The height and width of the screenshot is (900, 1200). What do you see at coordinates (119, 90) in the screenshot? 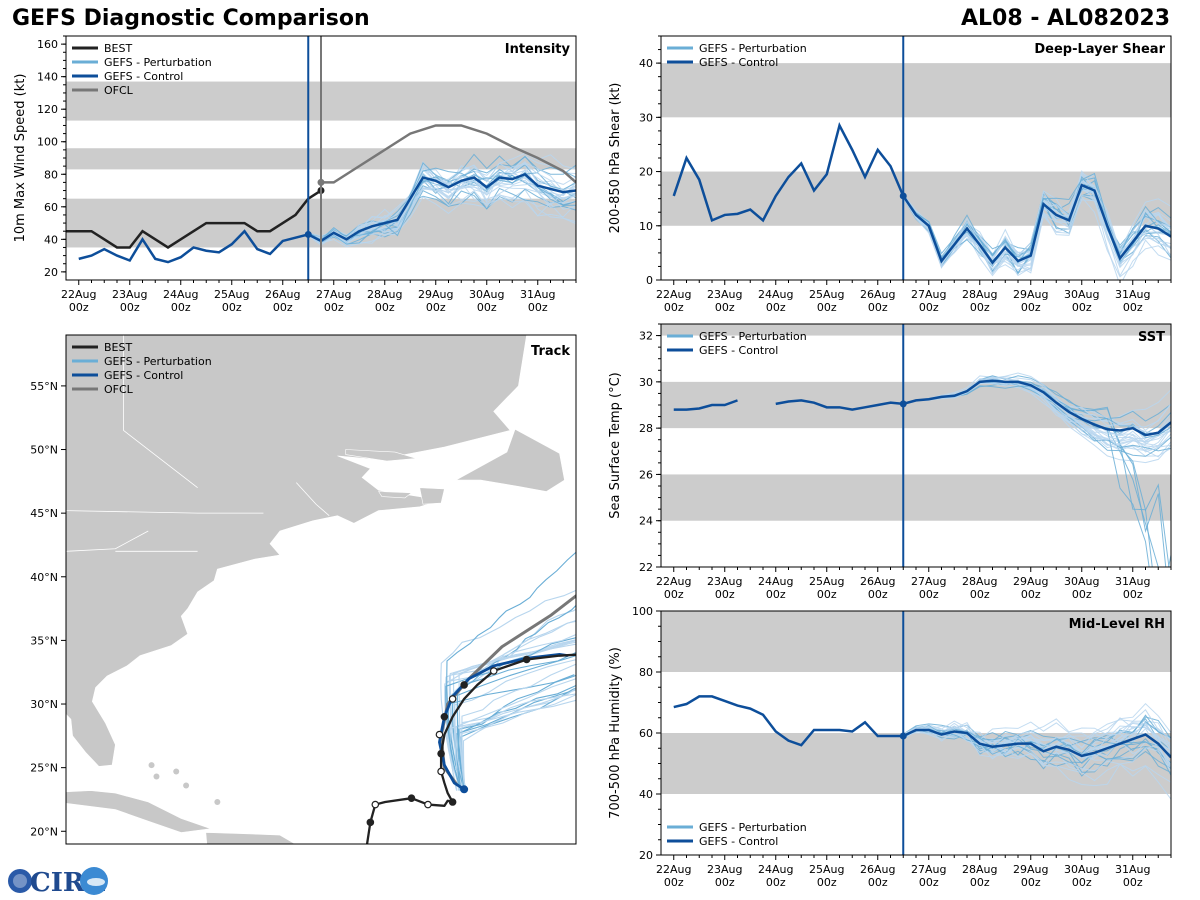
I see `intensity-legend-label: OFCL` at bounding box center [119, 90].